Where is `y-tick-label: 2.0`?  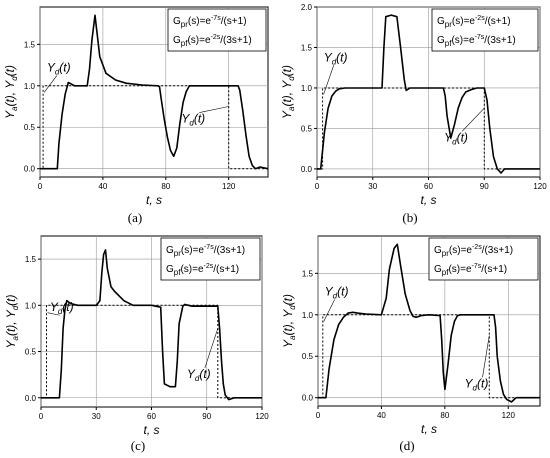
y-tick-label: 2.0 is located at coordinates (307, 7).